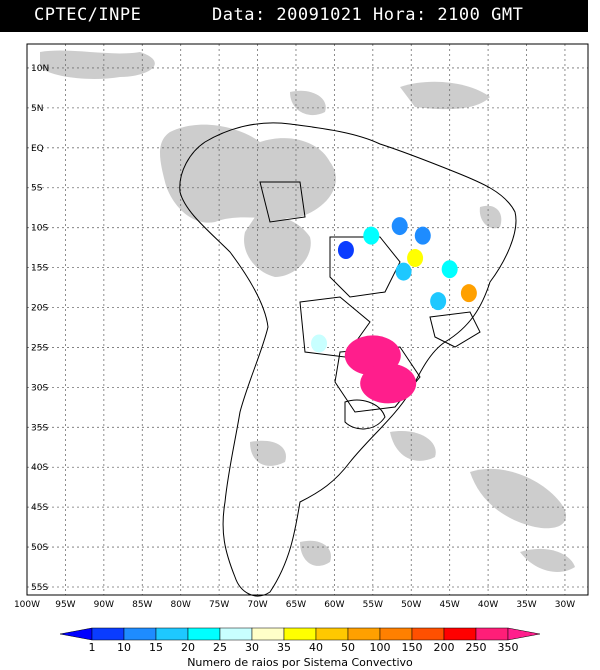 This screenshot has width=600, height=670. Describe the element at coordinates (316, 647) in the screenshot. I see `legend-value: 40` at that location.